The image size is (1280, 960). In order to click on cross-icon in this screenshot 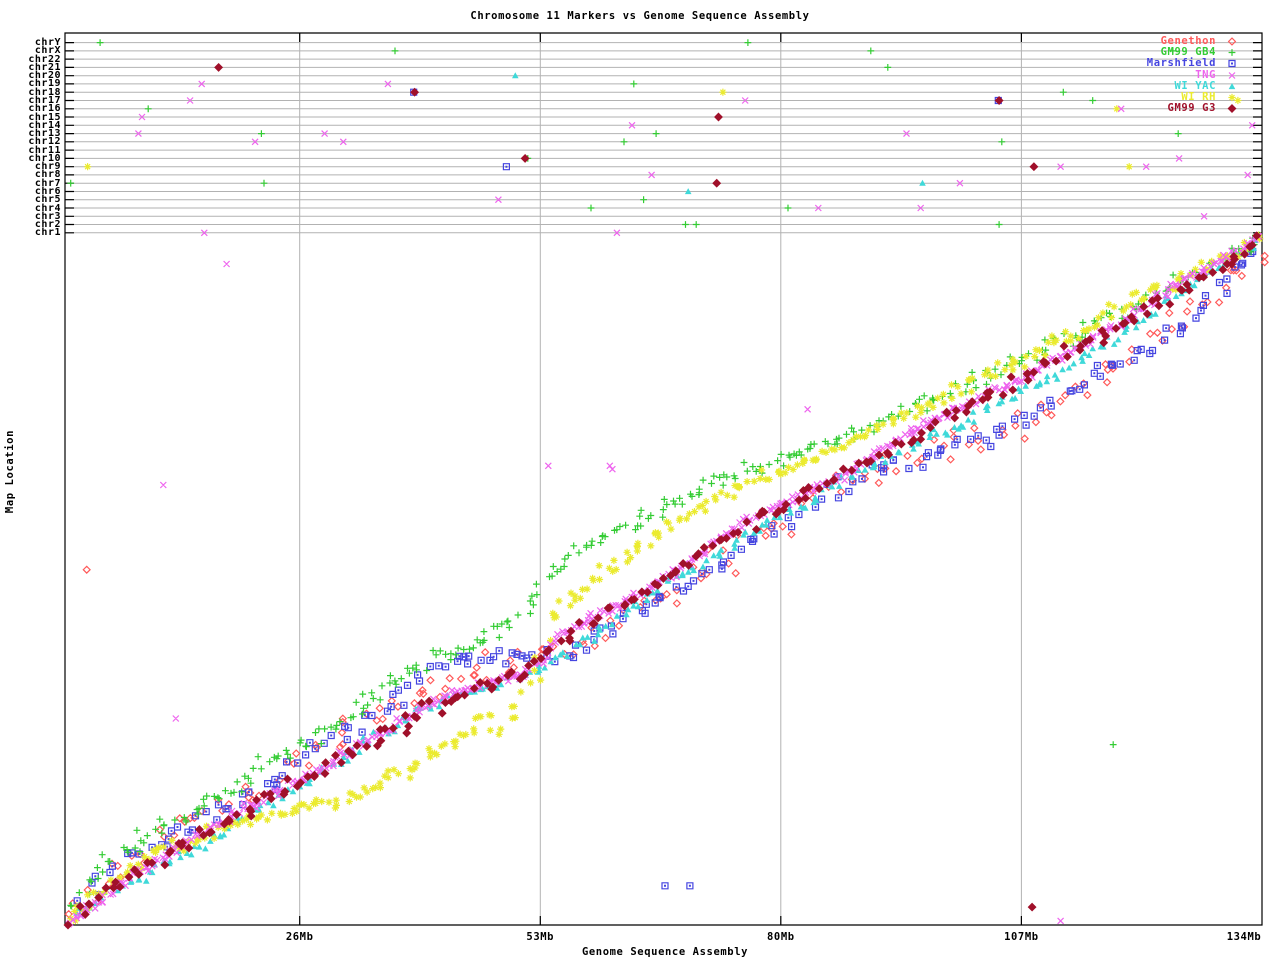, I will do `click(1232, 75)`.